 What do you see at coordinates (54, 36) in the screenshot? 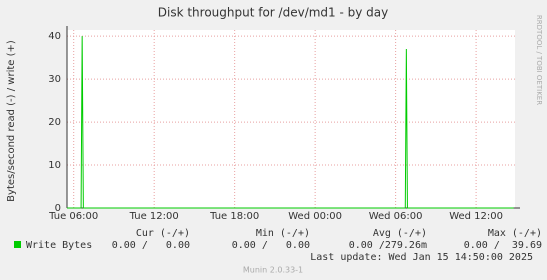
I see `y-tick-label: 40` at bounding box center [54, 36].